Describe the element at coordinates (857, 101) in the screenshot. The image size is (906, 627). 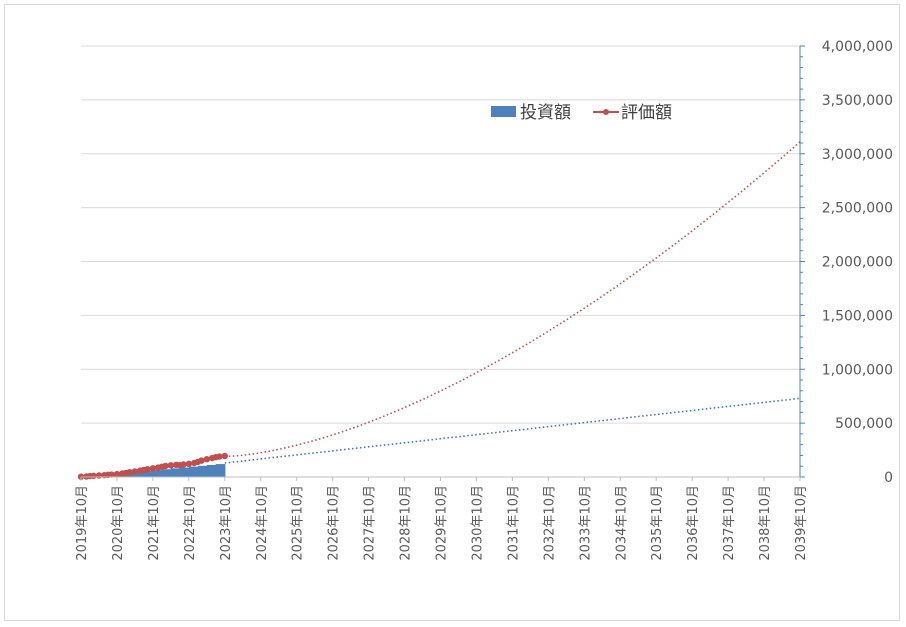
I see `y-tick-label: 3,500,000` at that location.